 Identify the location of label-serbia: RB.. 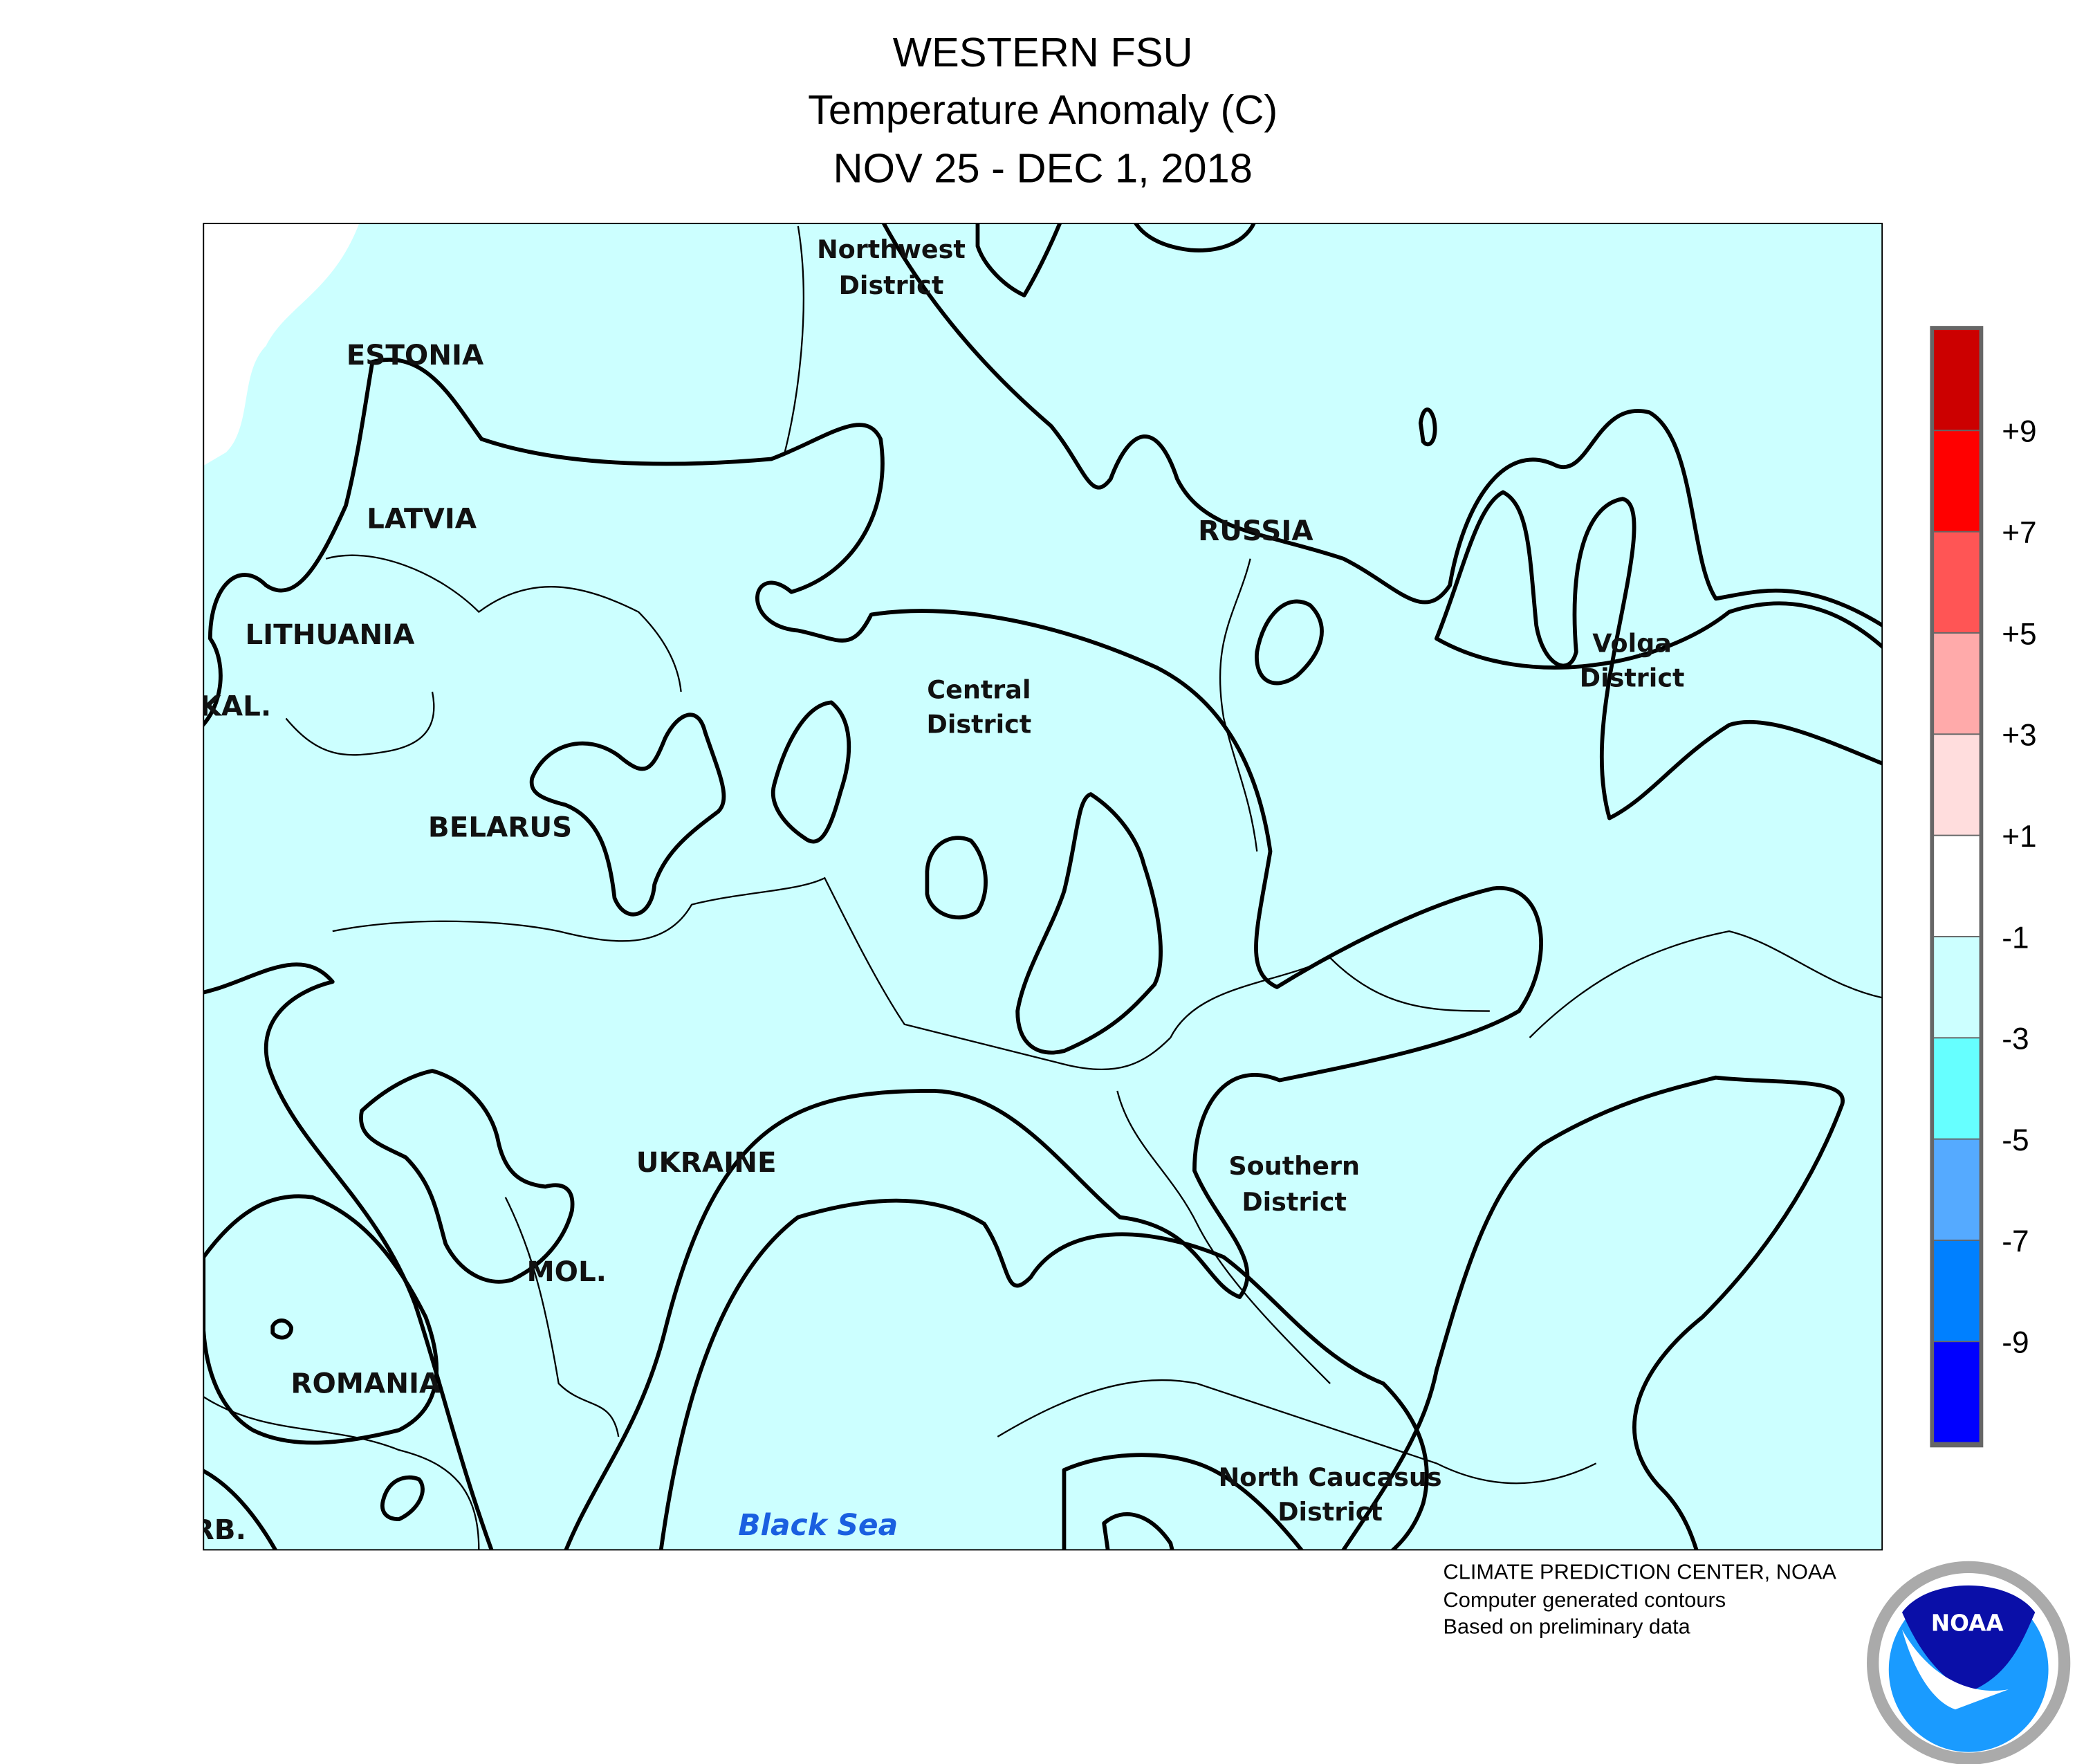
(219, 1530).